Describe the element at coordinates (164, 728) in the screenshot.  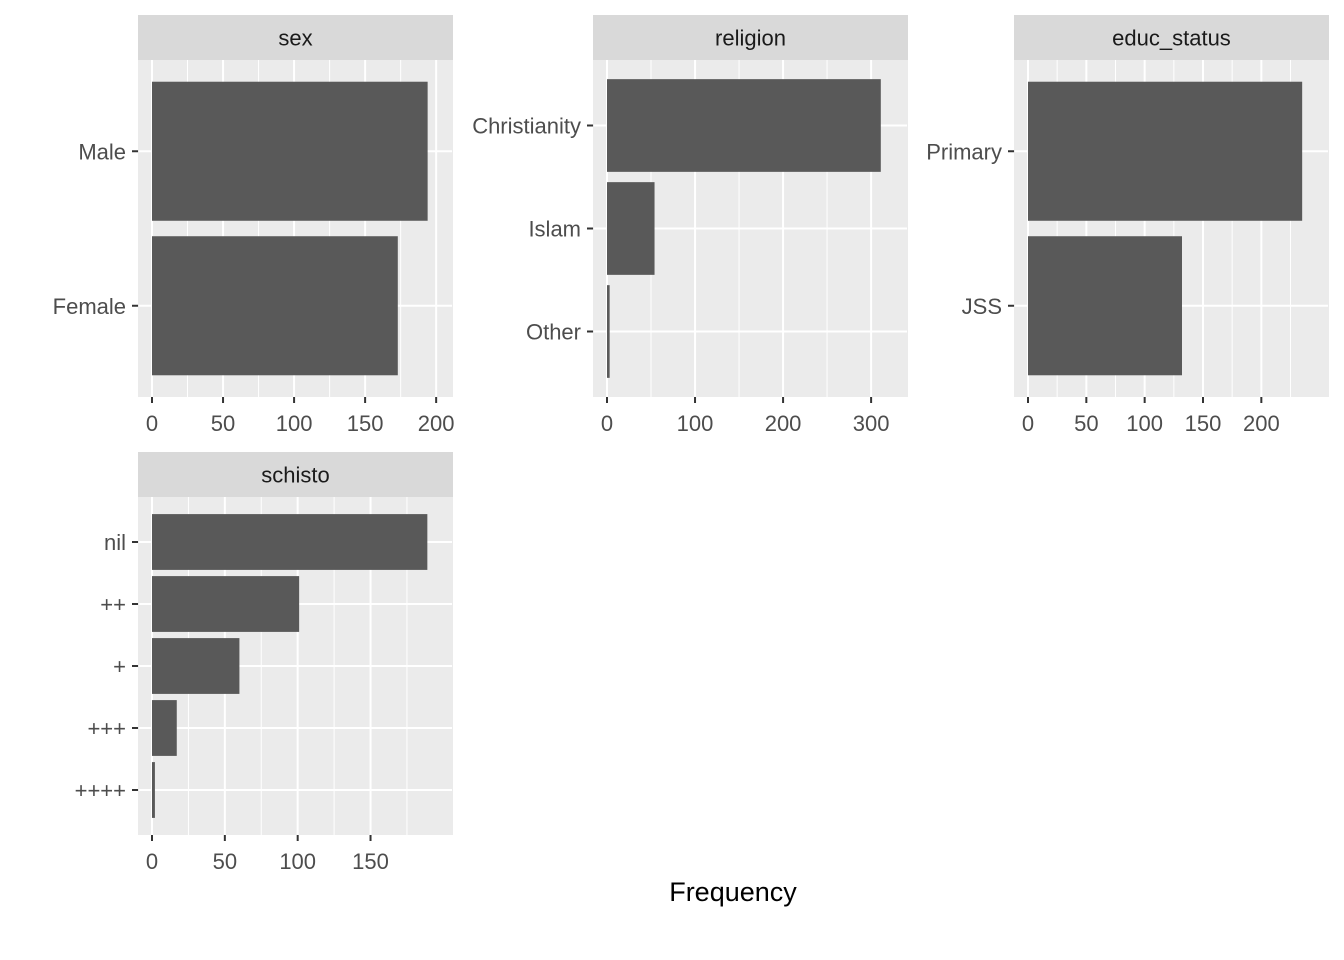
I see `bar-+++` at that location.